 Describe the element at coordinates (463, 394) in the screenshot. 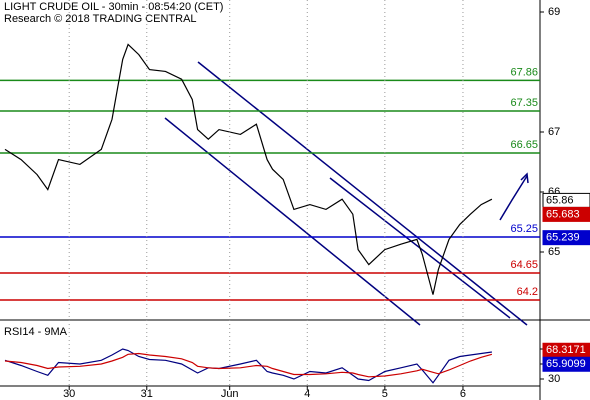

I see `x-tick-label: 6` at that location.